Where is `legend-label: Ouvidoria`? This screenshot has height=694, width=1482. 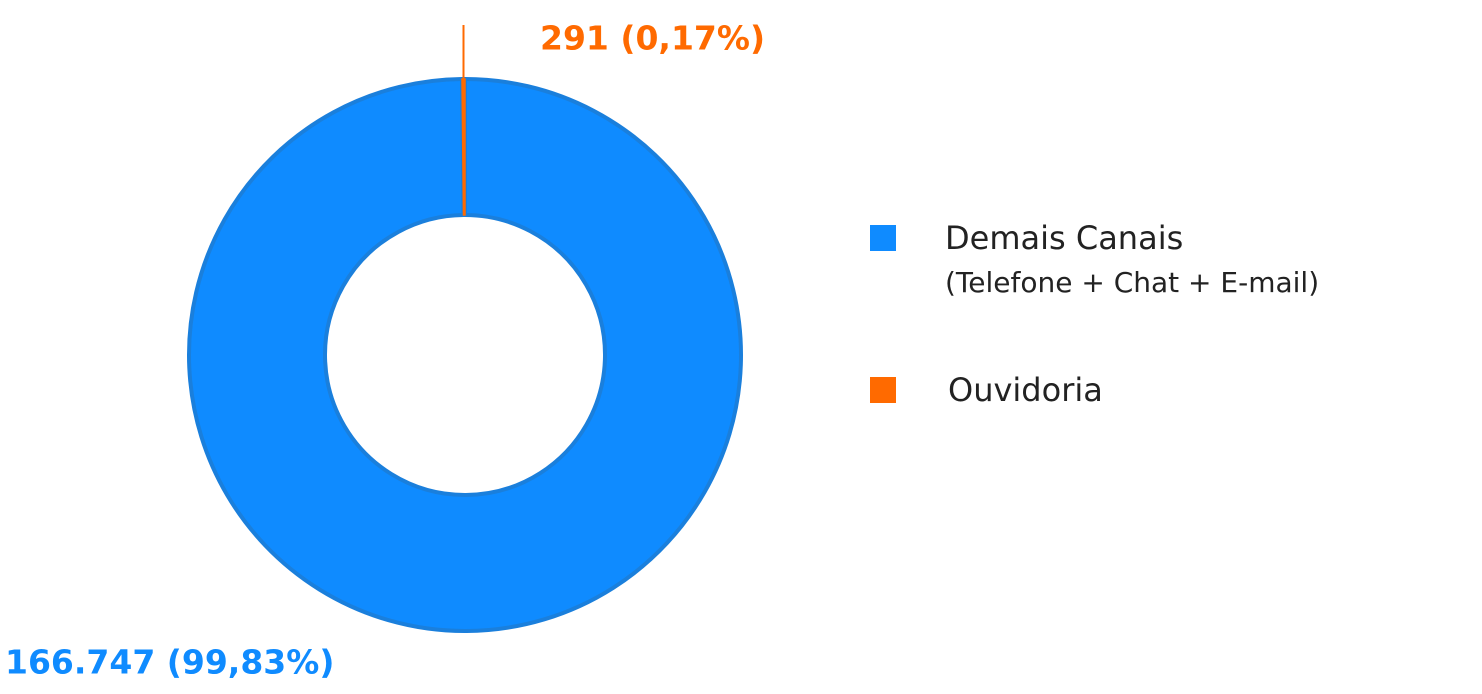
legend-label: Ouvidoria is located at coordinates (1025, 390).